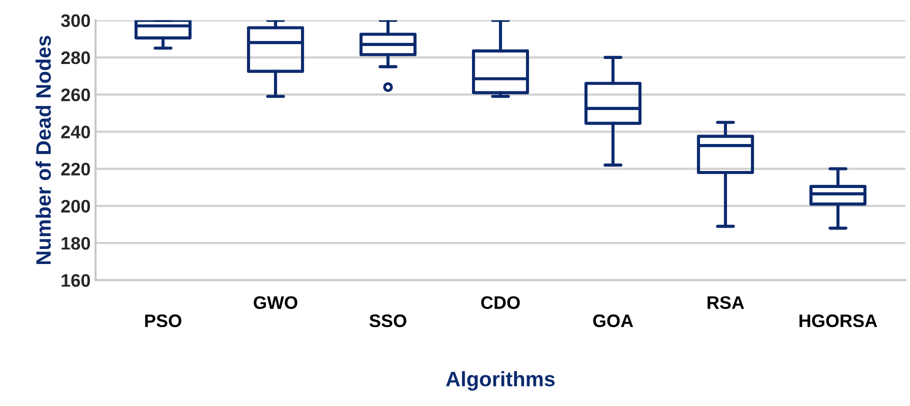  What do you see at coordinates (75, 57) in the screenshot?
I see `y-tick-label: 280` at bounding box center [75, 57].